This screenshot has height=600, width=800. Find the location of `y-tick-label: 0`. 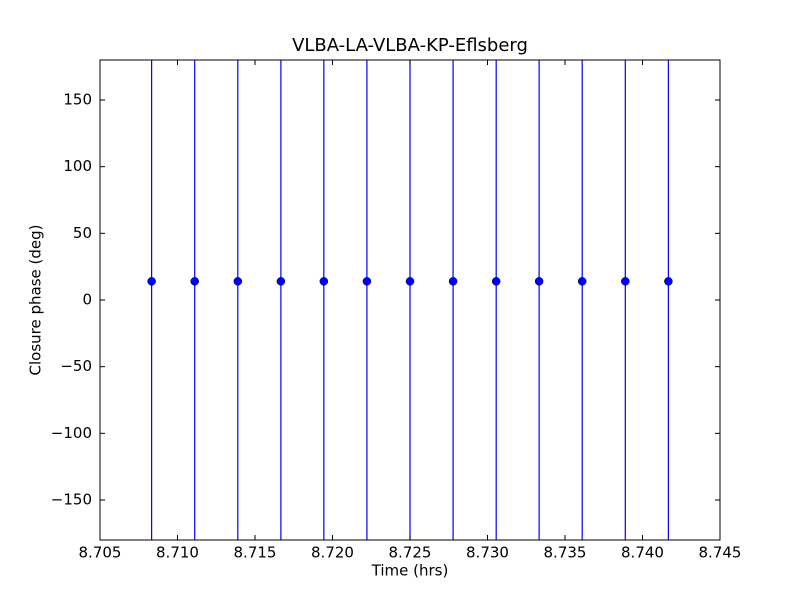

y-tick-label: 0 is located at coordinates (87, 300).